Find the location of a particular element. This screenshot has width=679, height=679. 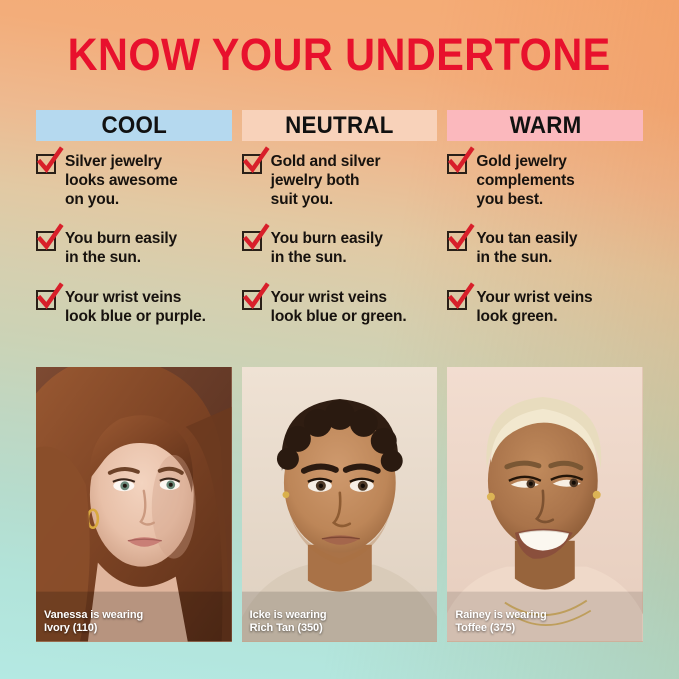

checklist-item-text: You tan easily in the sun. is located at coordinates (526, 248).